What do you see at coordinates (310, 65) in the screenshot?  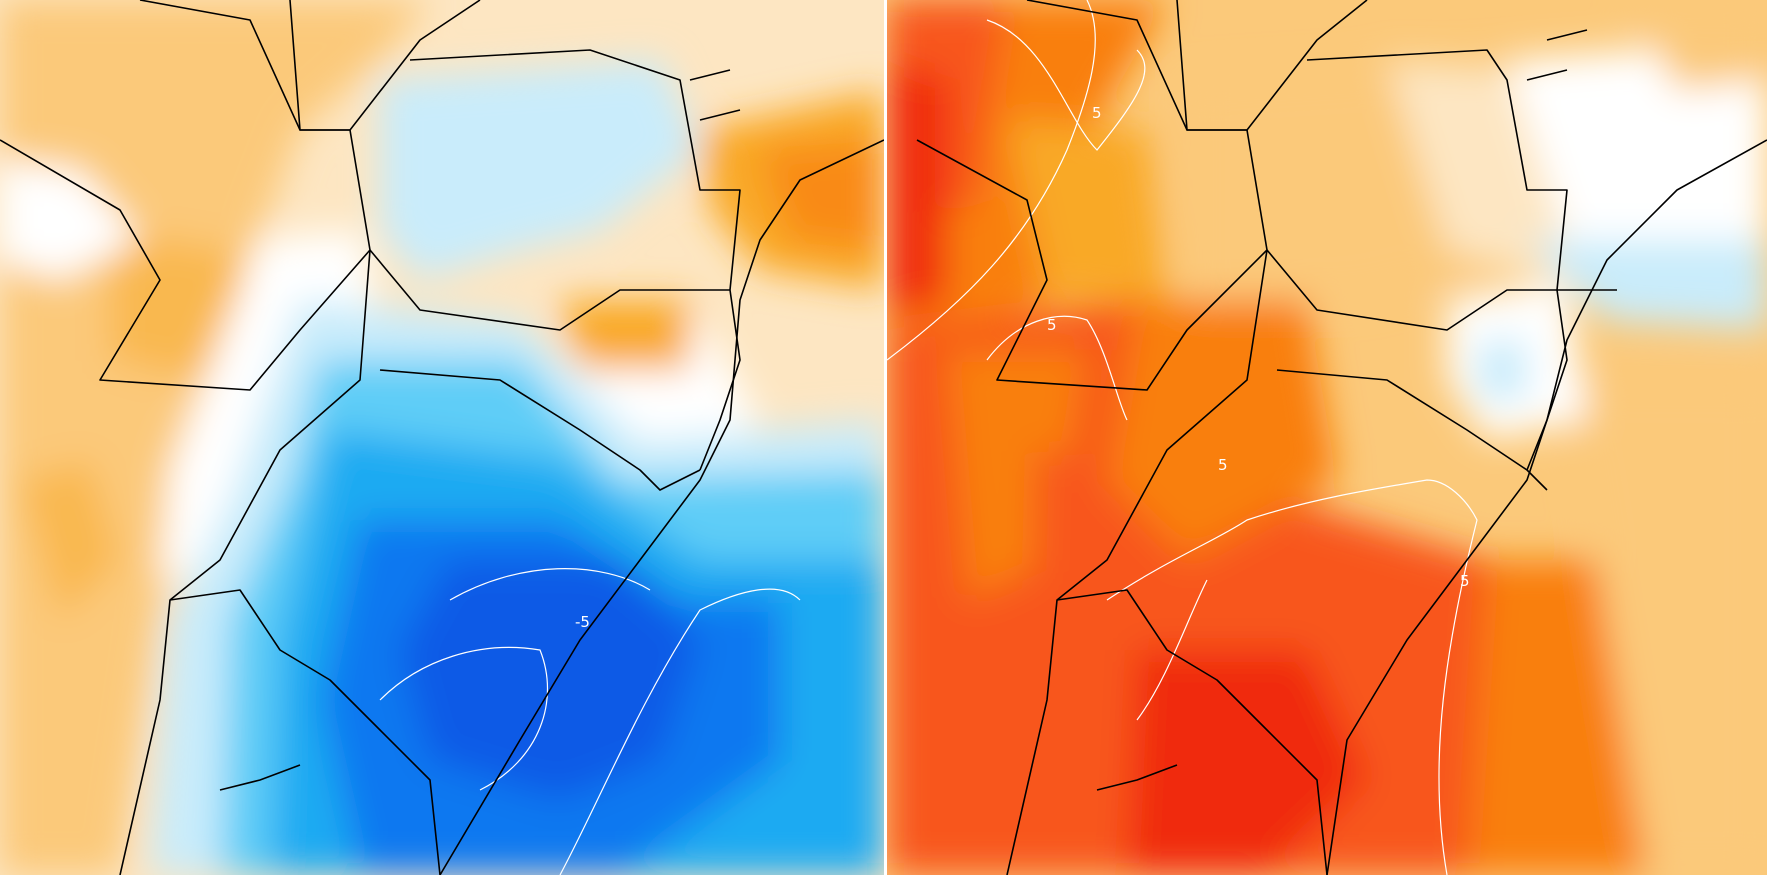 I see `left-border-north` at bounding box center [310, 65].